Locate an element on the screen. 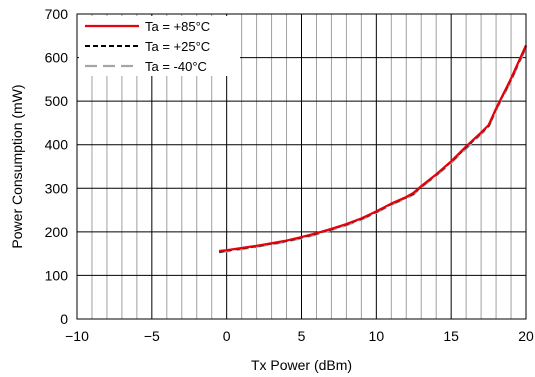  y-tick-label: 500 is located at coordinates (57, 101).